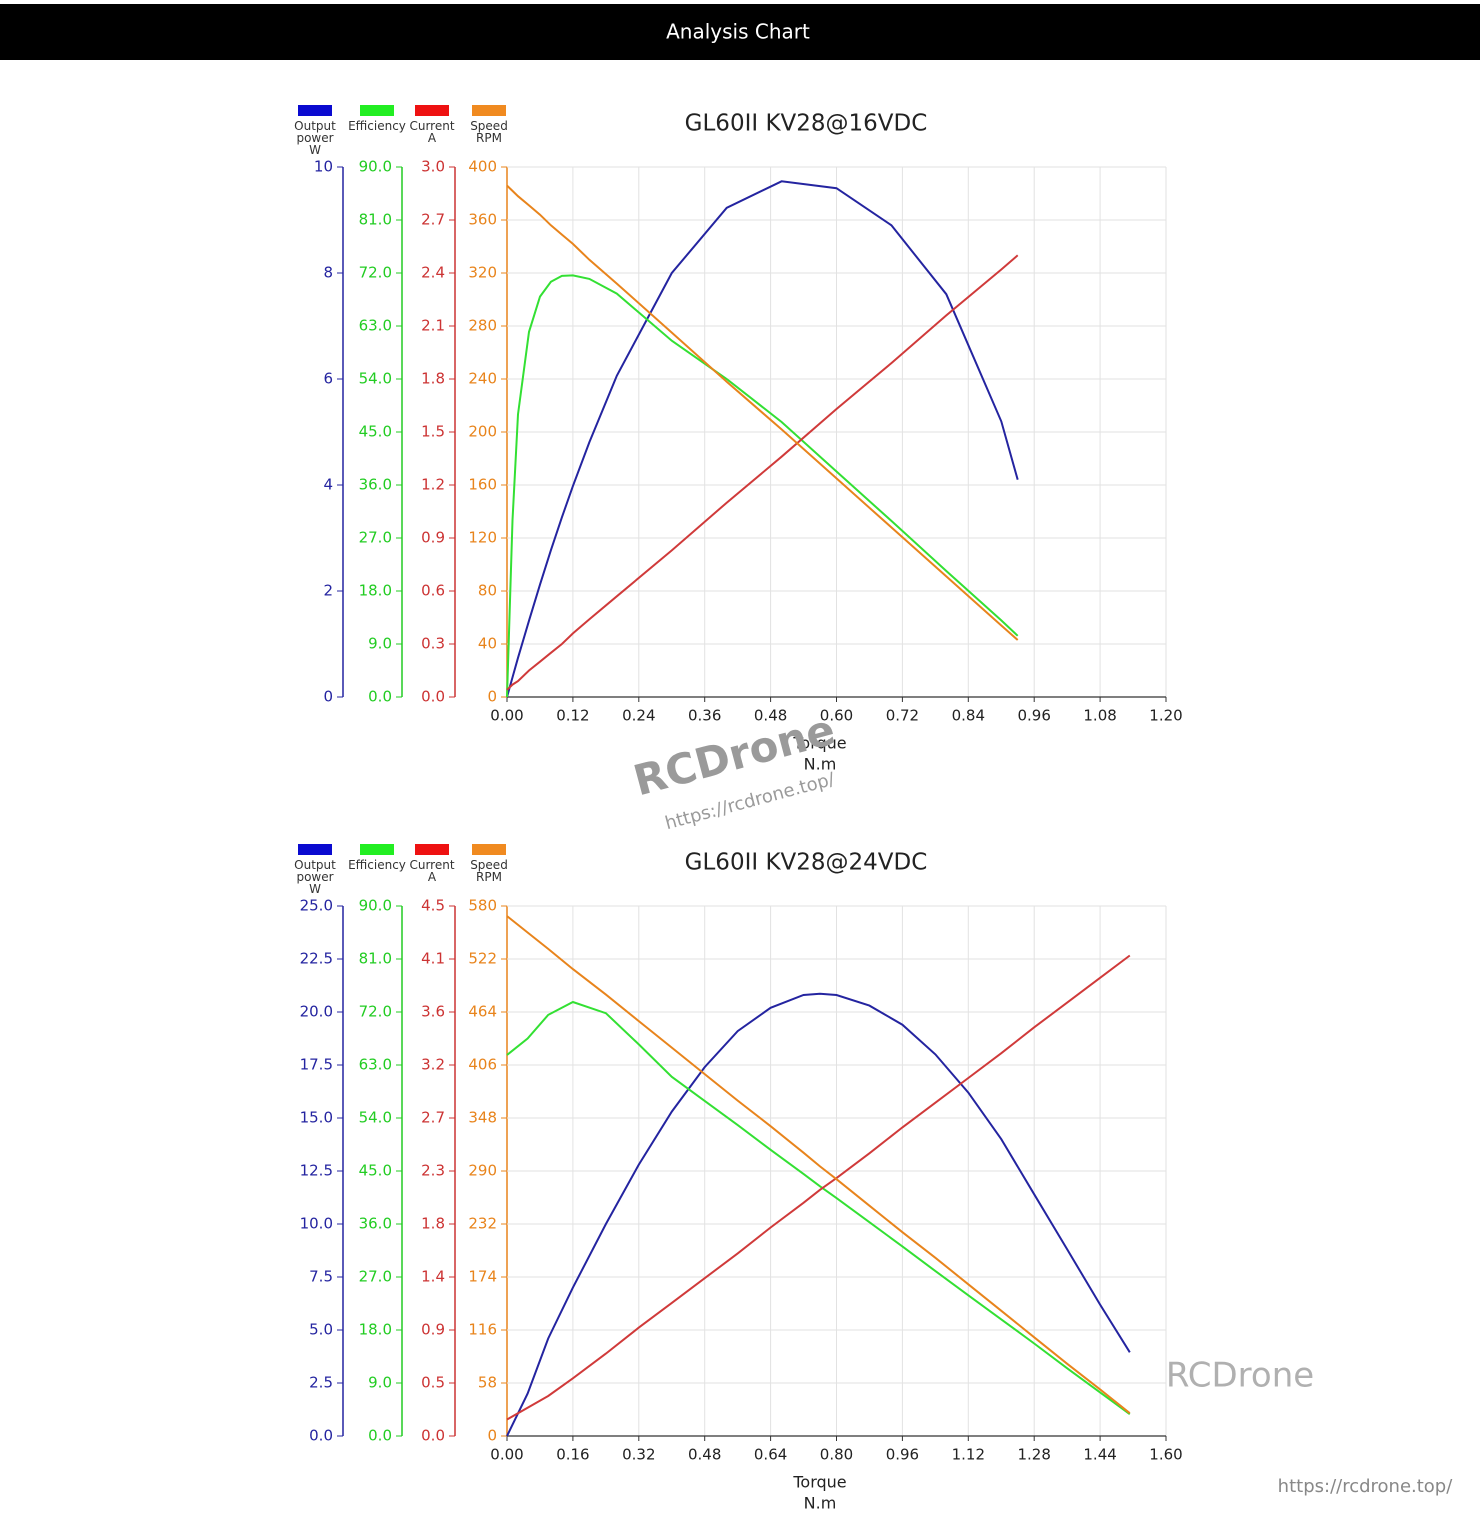 The width and height of the screenshot is (1480, 1530). Describe the element at coordinates (492, 1436) in the screenshot. I see `y-tick-label: 0` at that location.